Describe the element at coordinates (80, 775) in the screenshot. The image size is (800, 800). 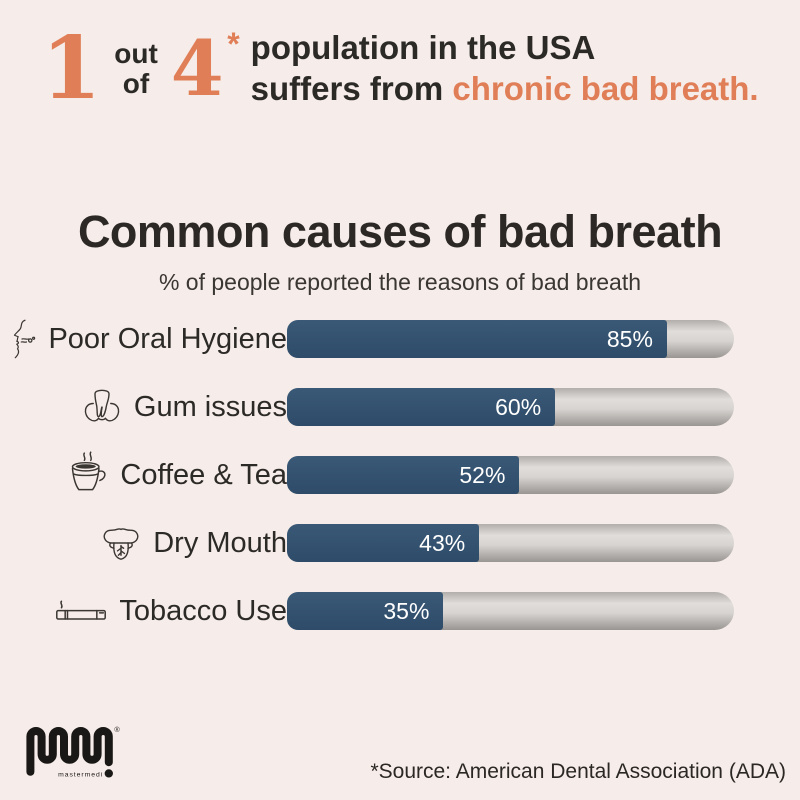
I see `logo-wordmark: mastermedi` at that location.